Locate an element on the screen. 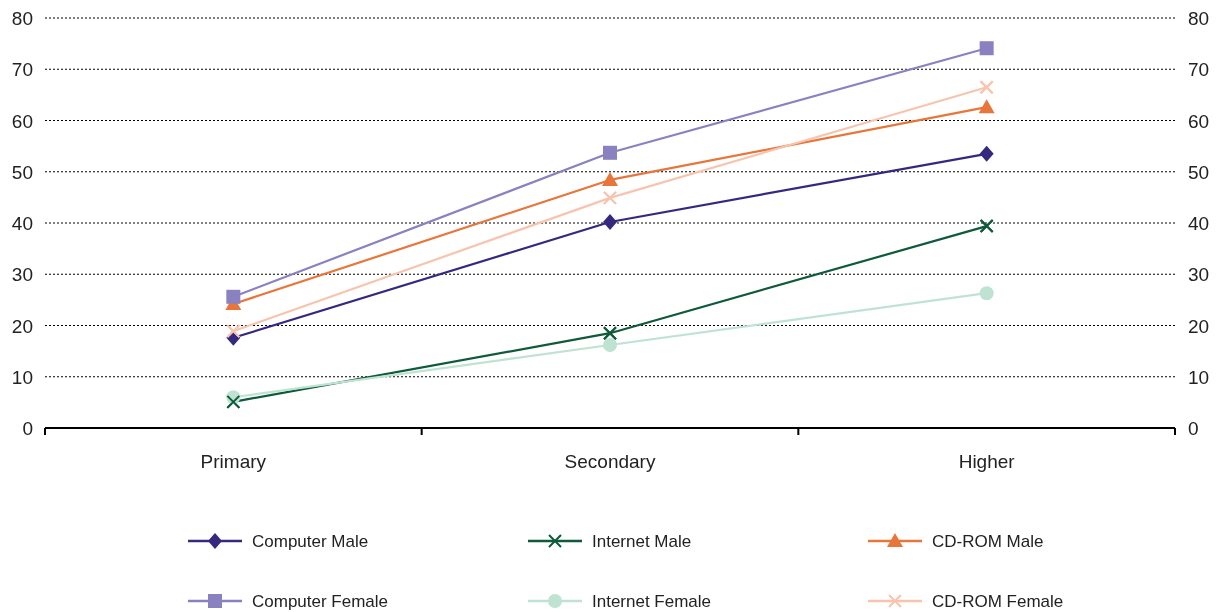 The height and width of the screenshot is (612, 1216). y-tick-label: 50 is located at coordinates (22, 172).